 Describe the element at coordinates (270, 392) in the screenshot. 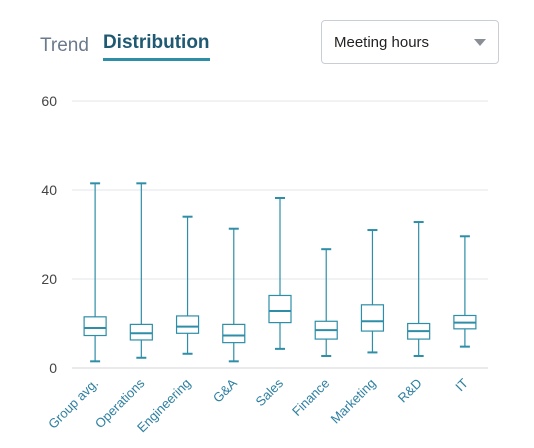

I see `x-tick-label: Sales` at that location.